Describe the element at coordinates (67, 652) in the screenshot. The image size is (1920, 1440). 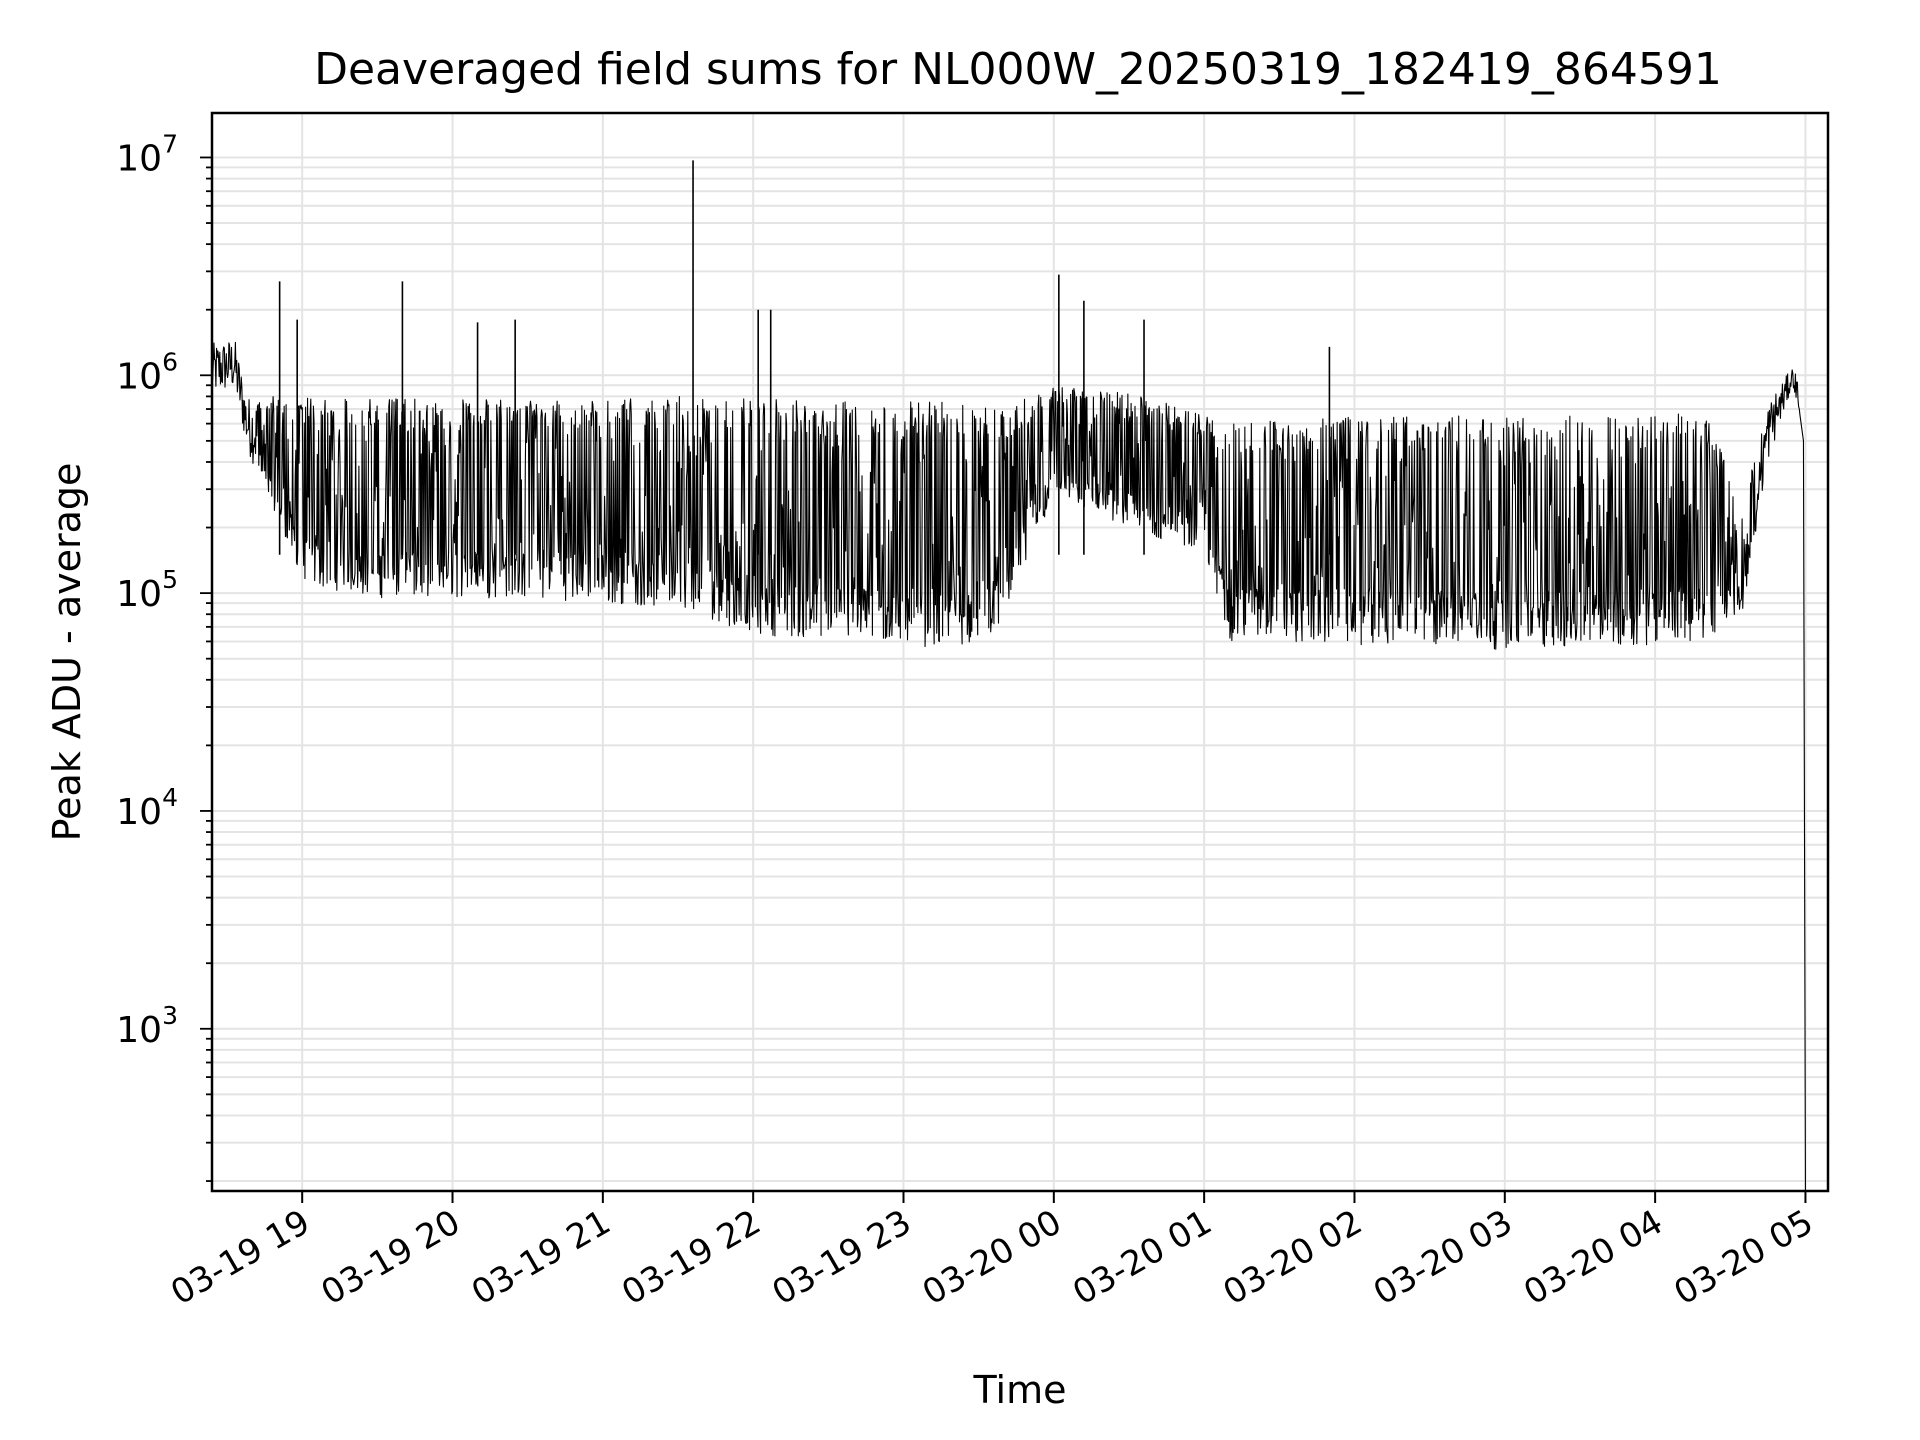
I see `y-axis-label: Peak ADU - average` at that location.